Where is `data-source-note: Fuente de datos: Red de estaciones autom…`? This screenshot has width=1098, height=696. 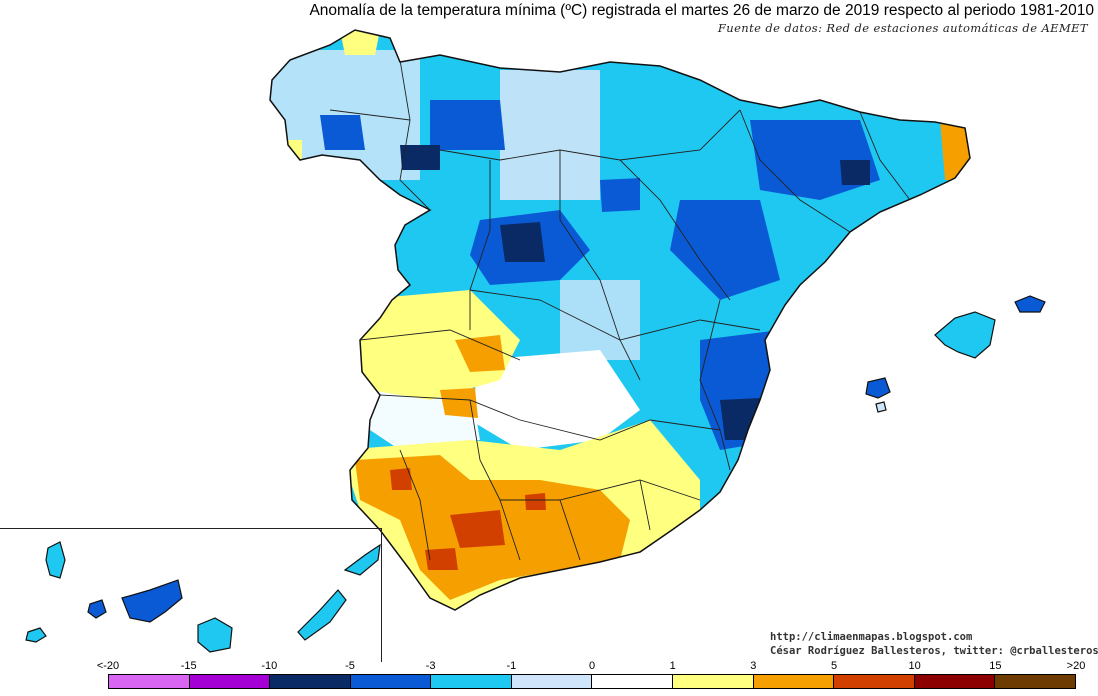 data-source-note: Fuente de datos: Red de estaciones autom… is located at coordinates (902, 28).